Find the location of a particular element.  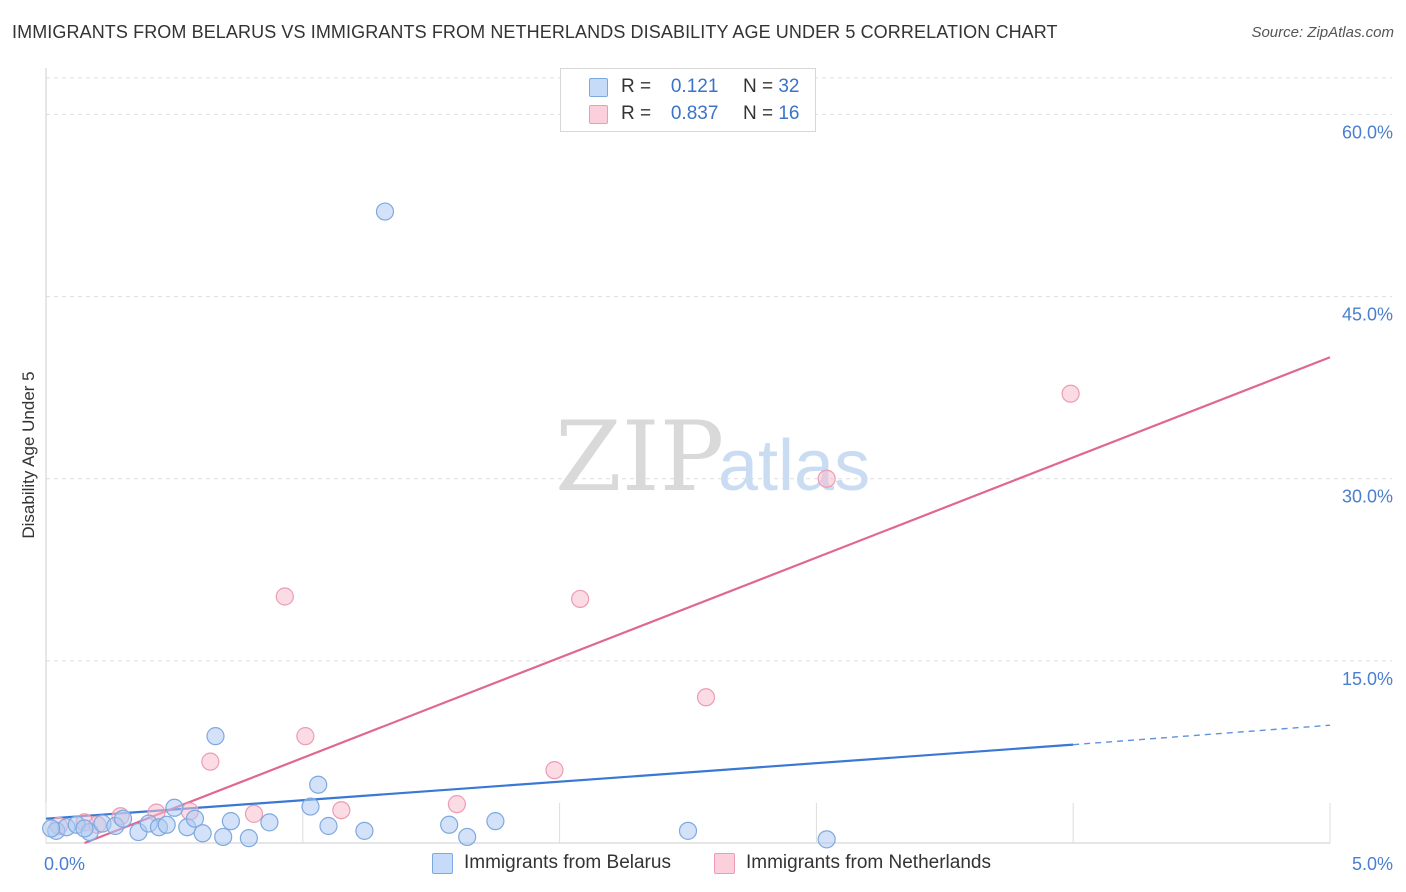

legend-r-value: 0.837 is located at coordinates (694, 113).